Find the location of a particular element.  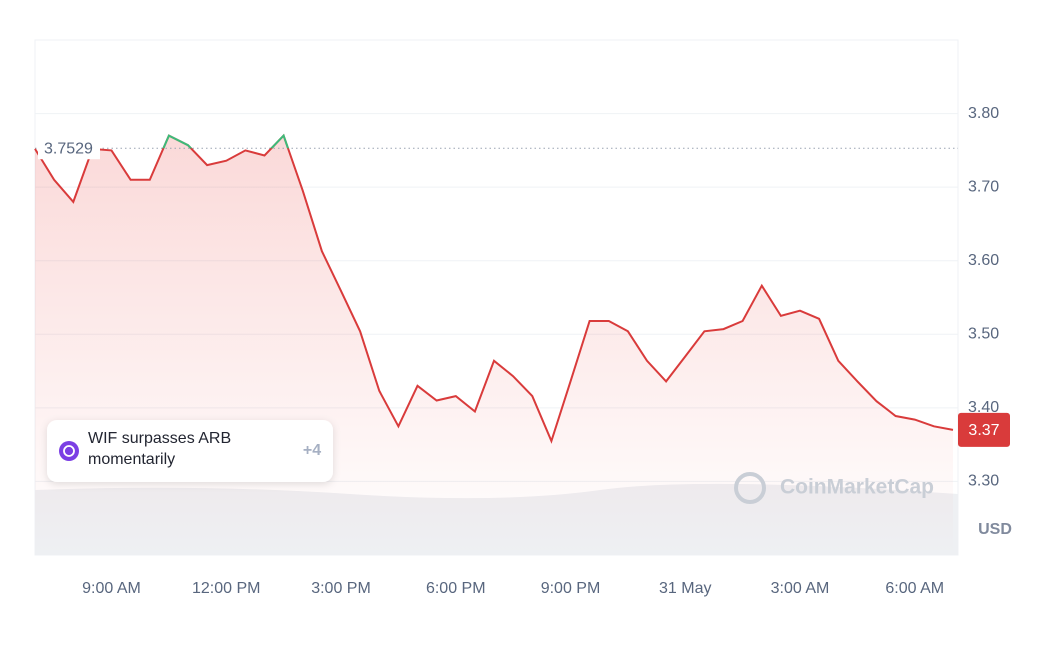

annotation-box is located at coordinates (190, 451).